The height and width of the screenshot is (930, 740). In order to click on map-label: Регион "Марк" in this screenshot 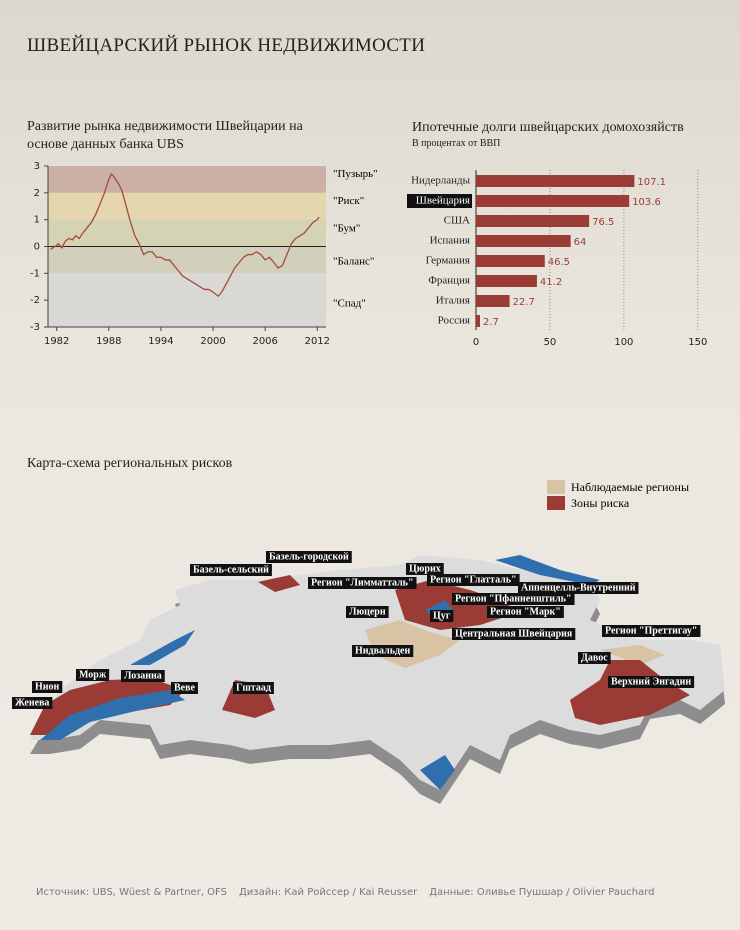, I will do `click(525, 612)`.